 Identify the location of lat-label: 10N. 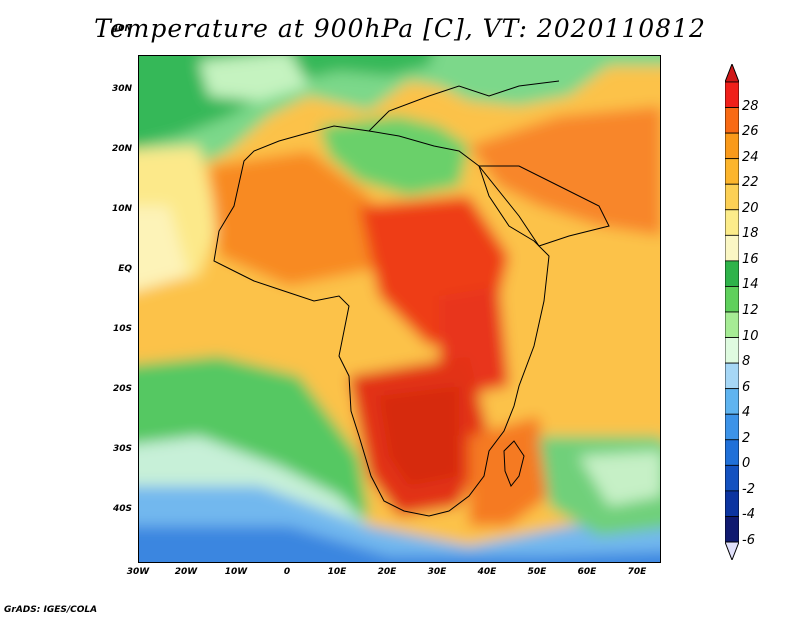
(121, 209).